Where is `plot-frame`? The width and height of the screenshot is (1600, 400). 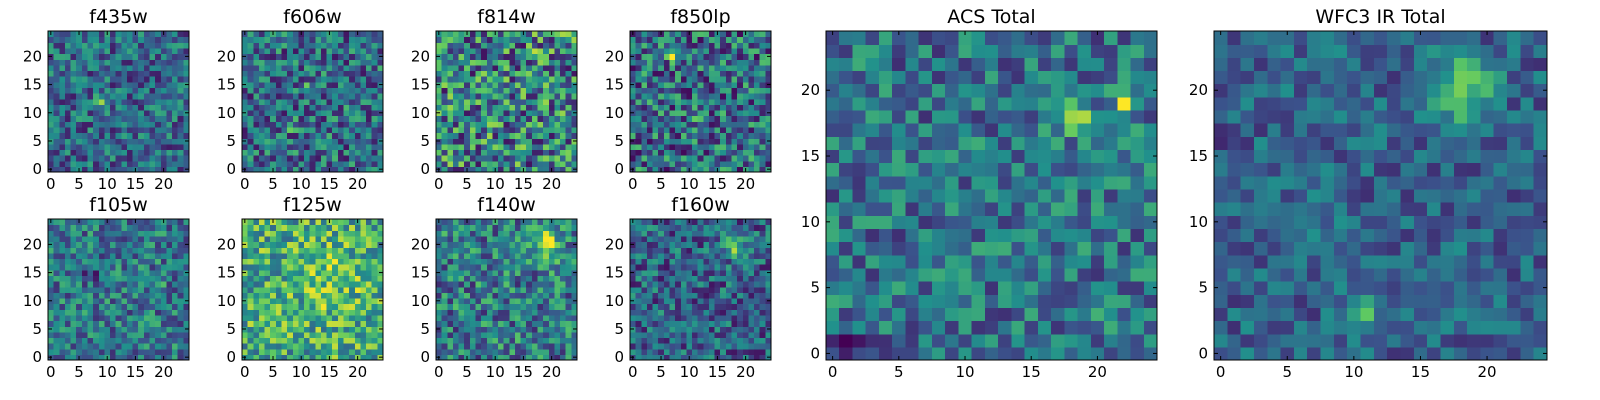 plot-frame is located at coordinates (700, 101).